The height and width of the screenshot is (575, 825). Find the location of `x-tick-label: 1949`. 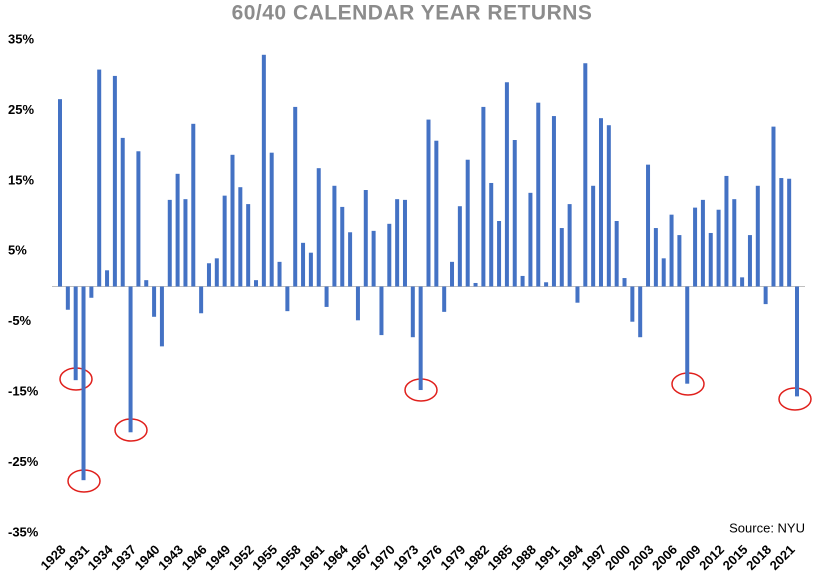

x-tick-label: 1949 is located at coordinates (217, 557).